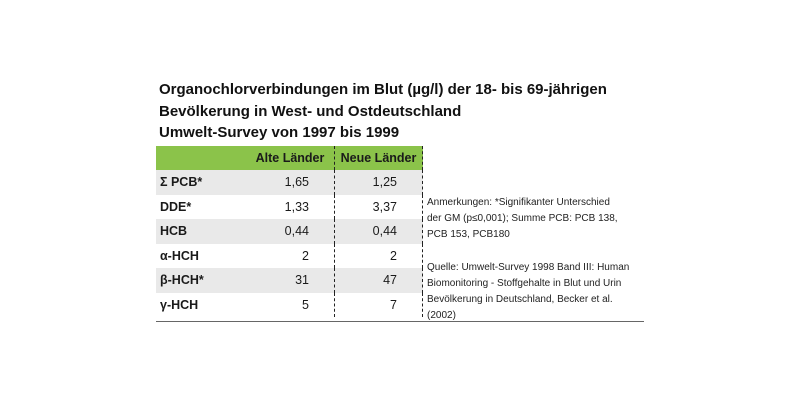  I want to click on source-line: (2002), so click(441, 315).